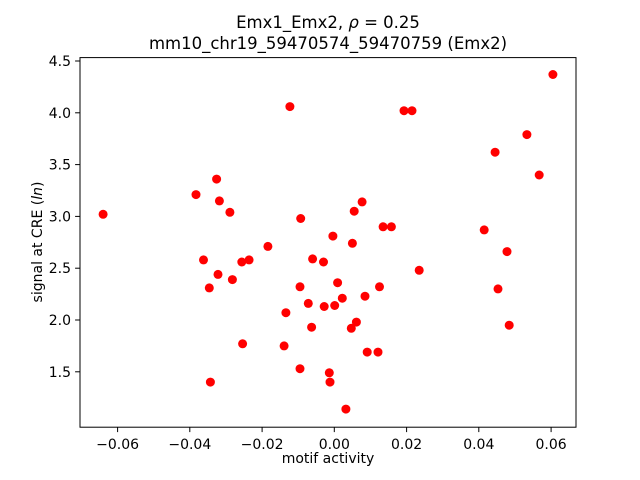 Image resolution: width=640 pixels, height=480 pixels. I want to click on ylabel-ln: ln, so click(38, 193).